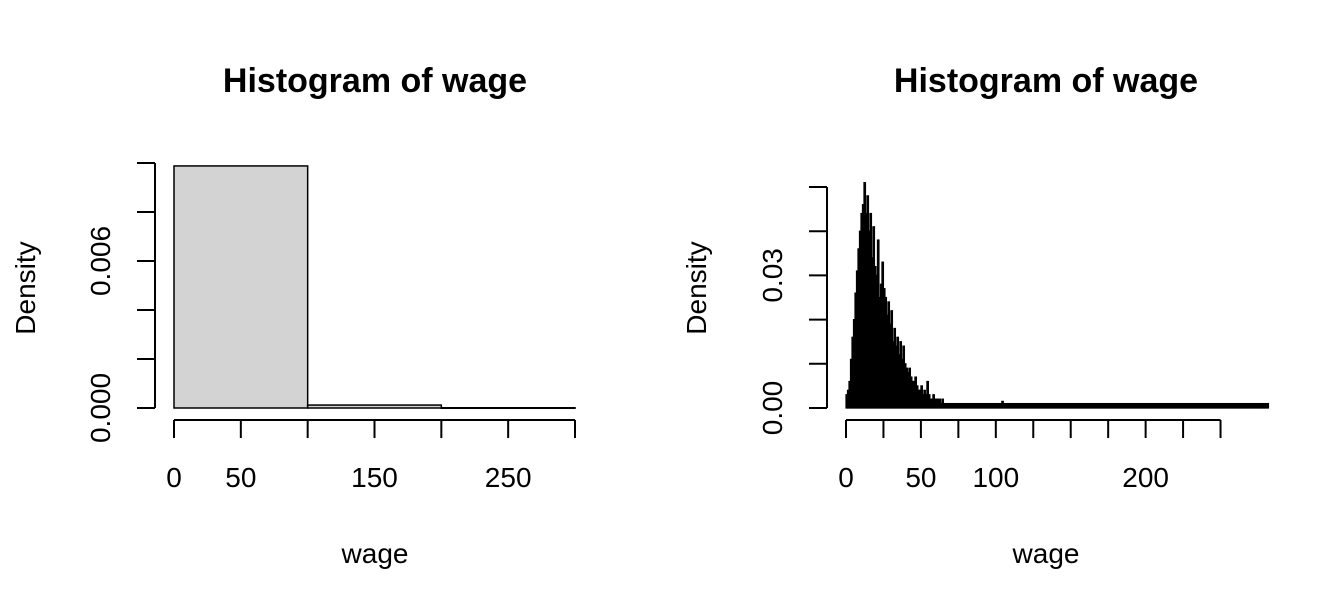 Image resolution: width=1344 pixels, height=614 pixels. What do you see at coordinates (120, 302) in the screenshot?
I see `y-axis: 0.000 0.006` at bounding box center [120, 302].